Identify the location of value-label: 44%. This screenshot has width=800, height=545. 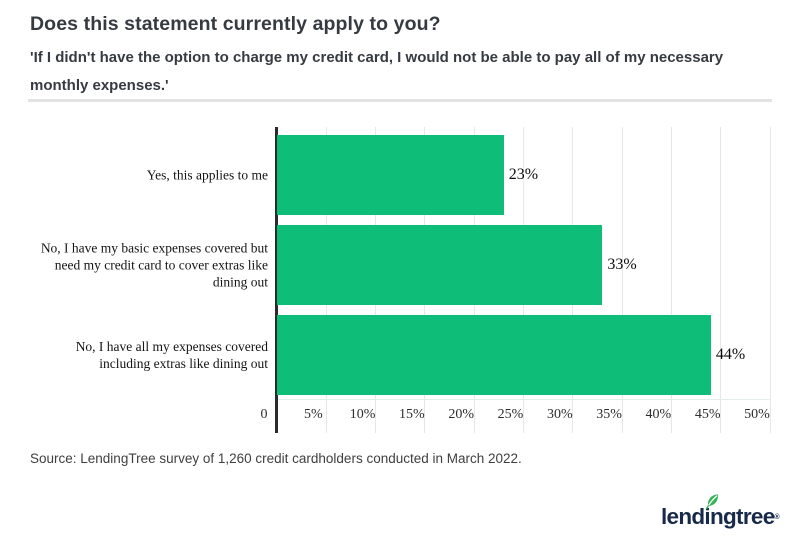
(730, 354).